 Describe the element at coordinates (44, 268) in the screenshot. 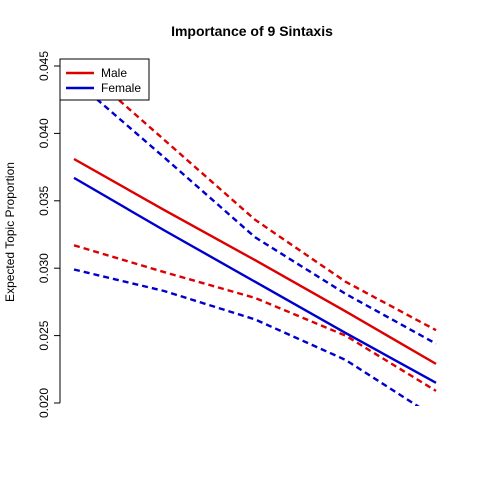

I see `y-tick-label: 0.030` at that location.